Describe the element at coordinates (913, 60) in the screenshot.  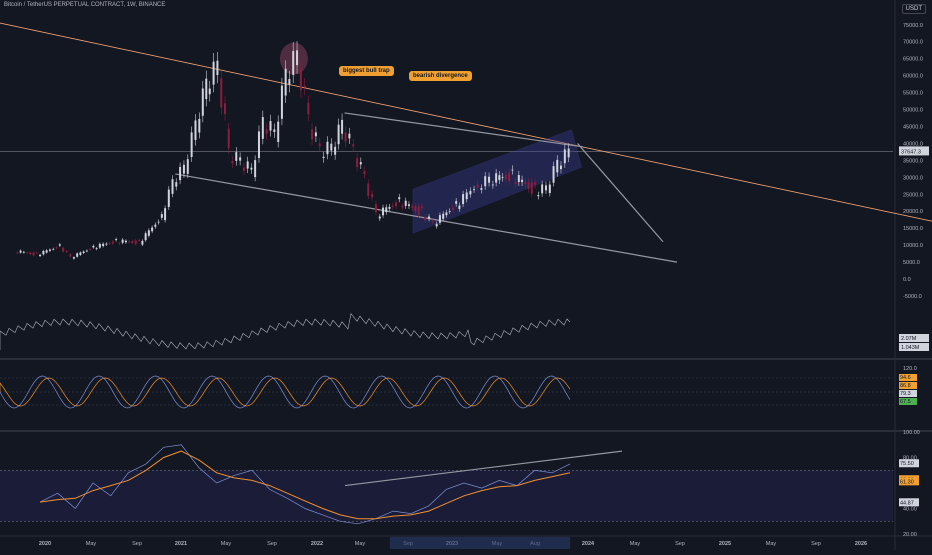
I see `y-tick-label: 65000.0` at that location.